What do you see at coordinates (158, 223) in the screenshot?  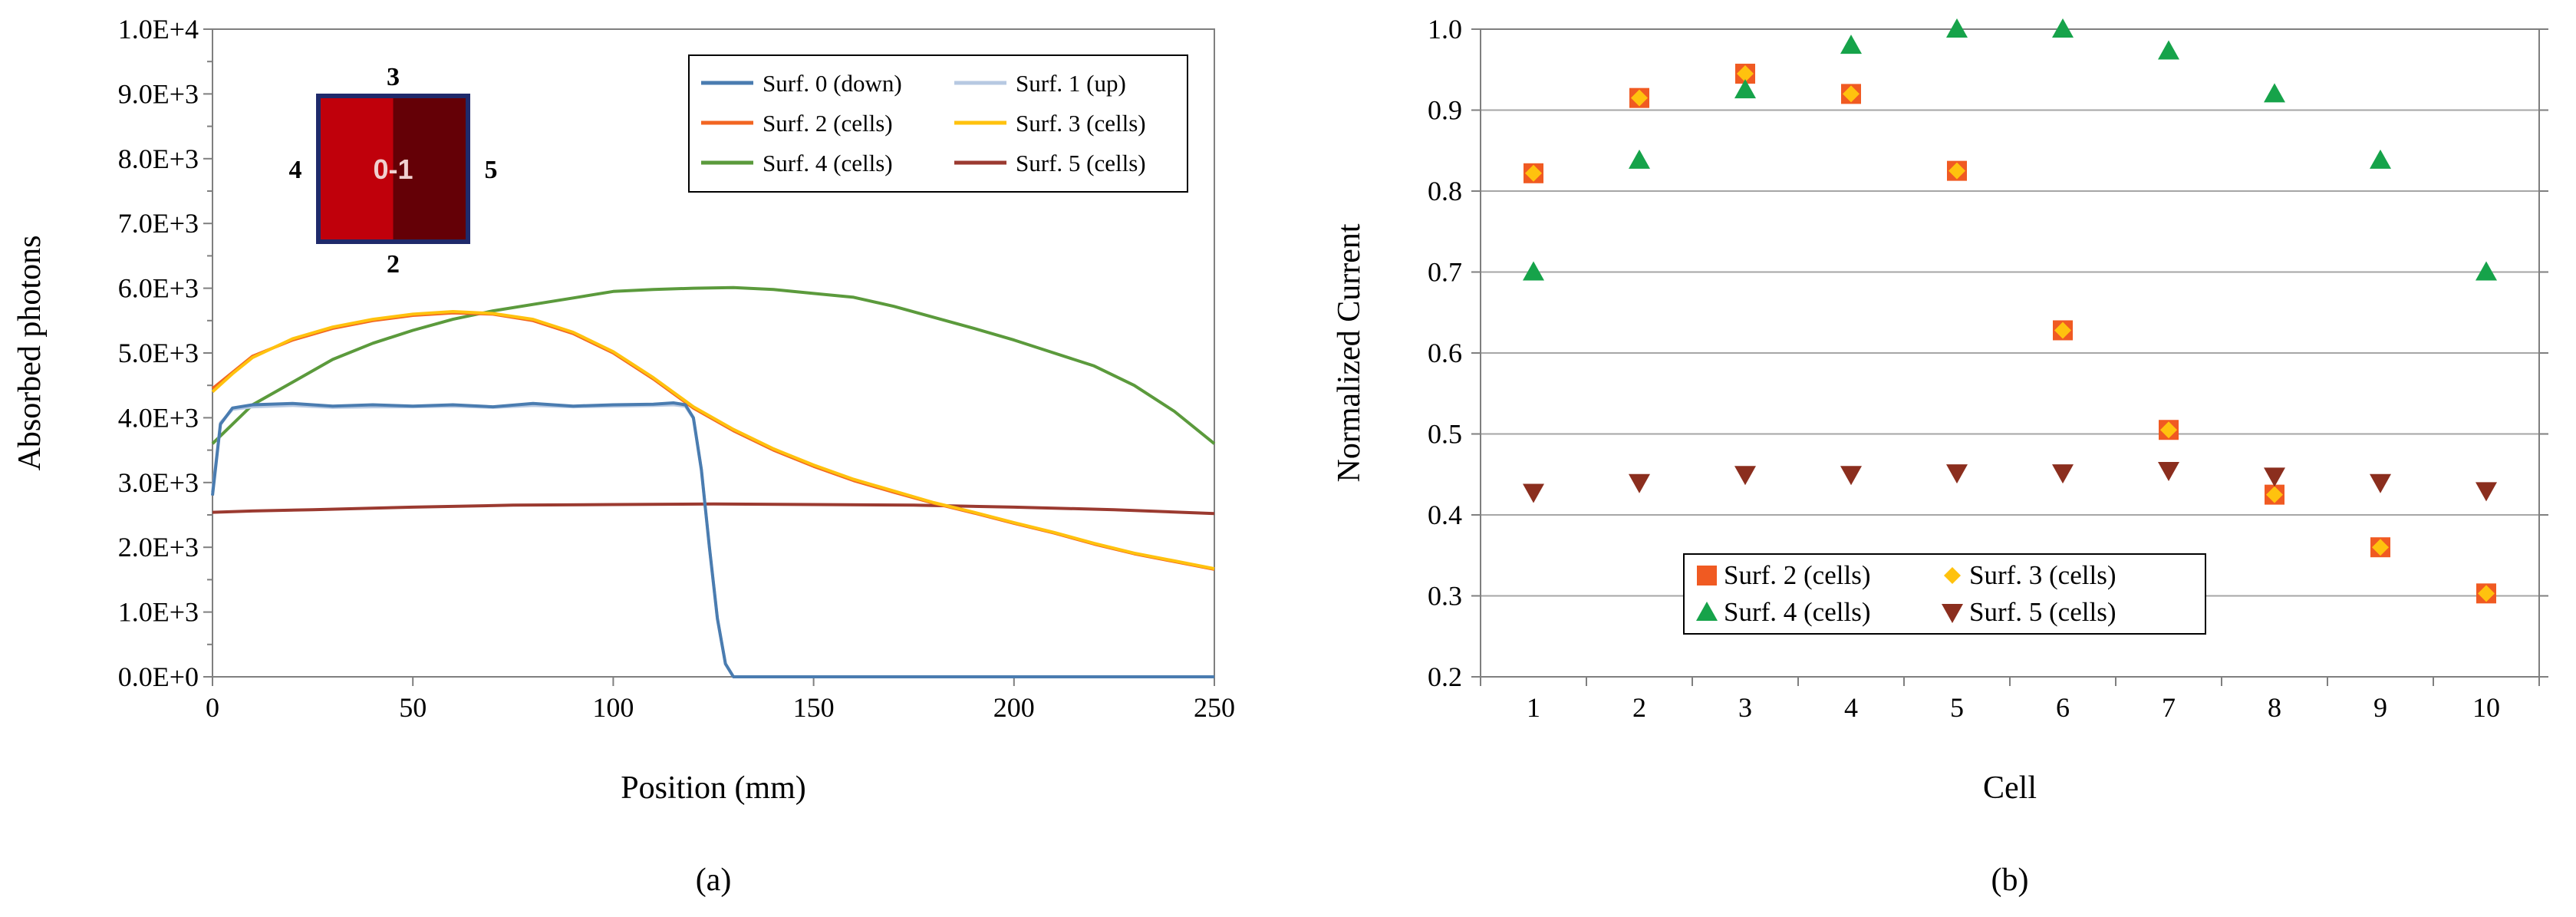 I see `y-tick-label-a: 7.0E+3` at bounding box center [158, 223].